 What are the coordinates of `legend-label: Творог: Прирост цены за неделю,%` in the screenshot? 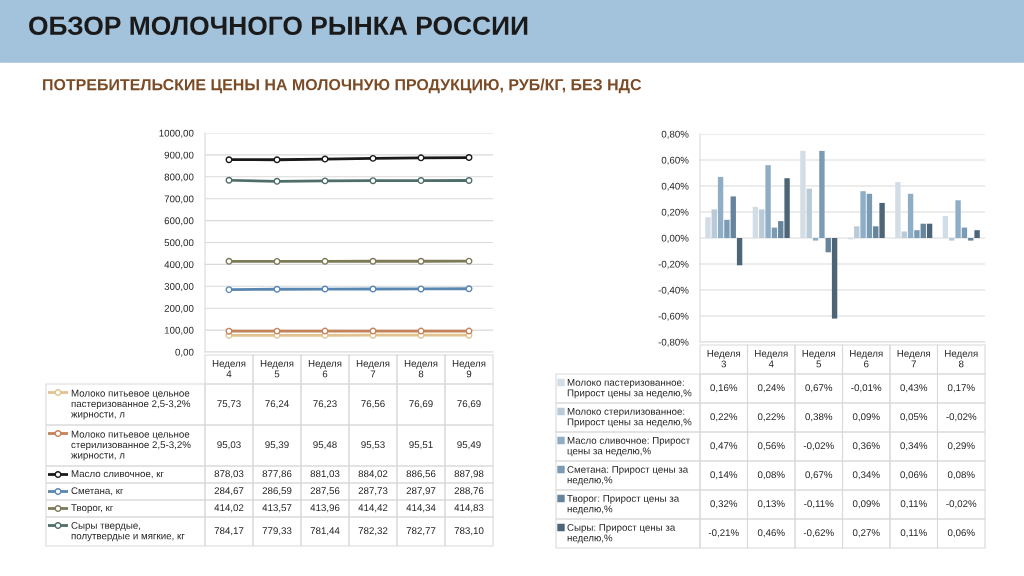 It's located at (623, 505).